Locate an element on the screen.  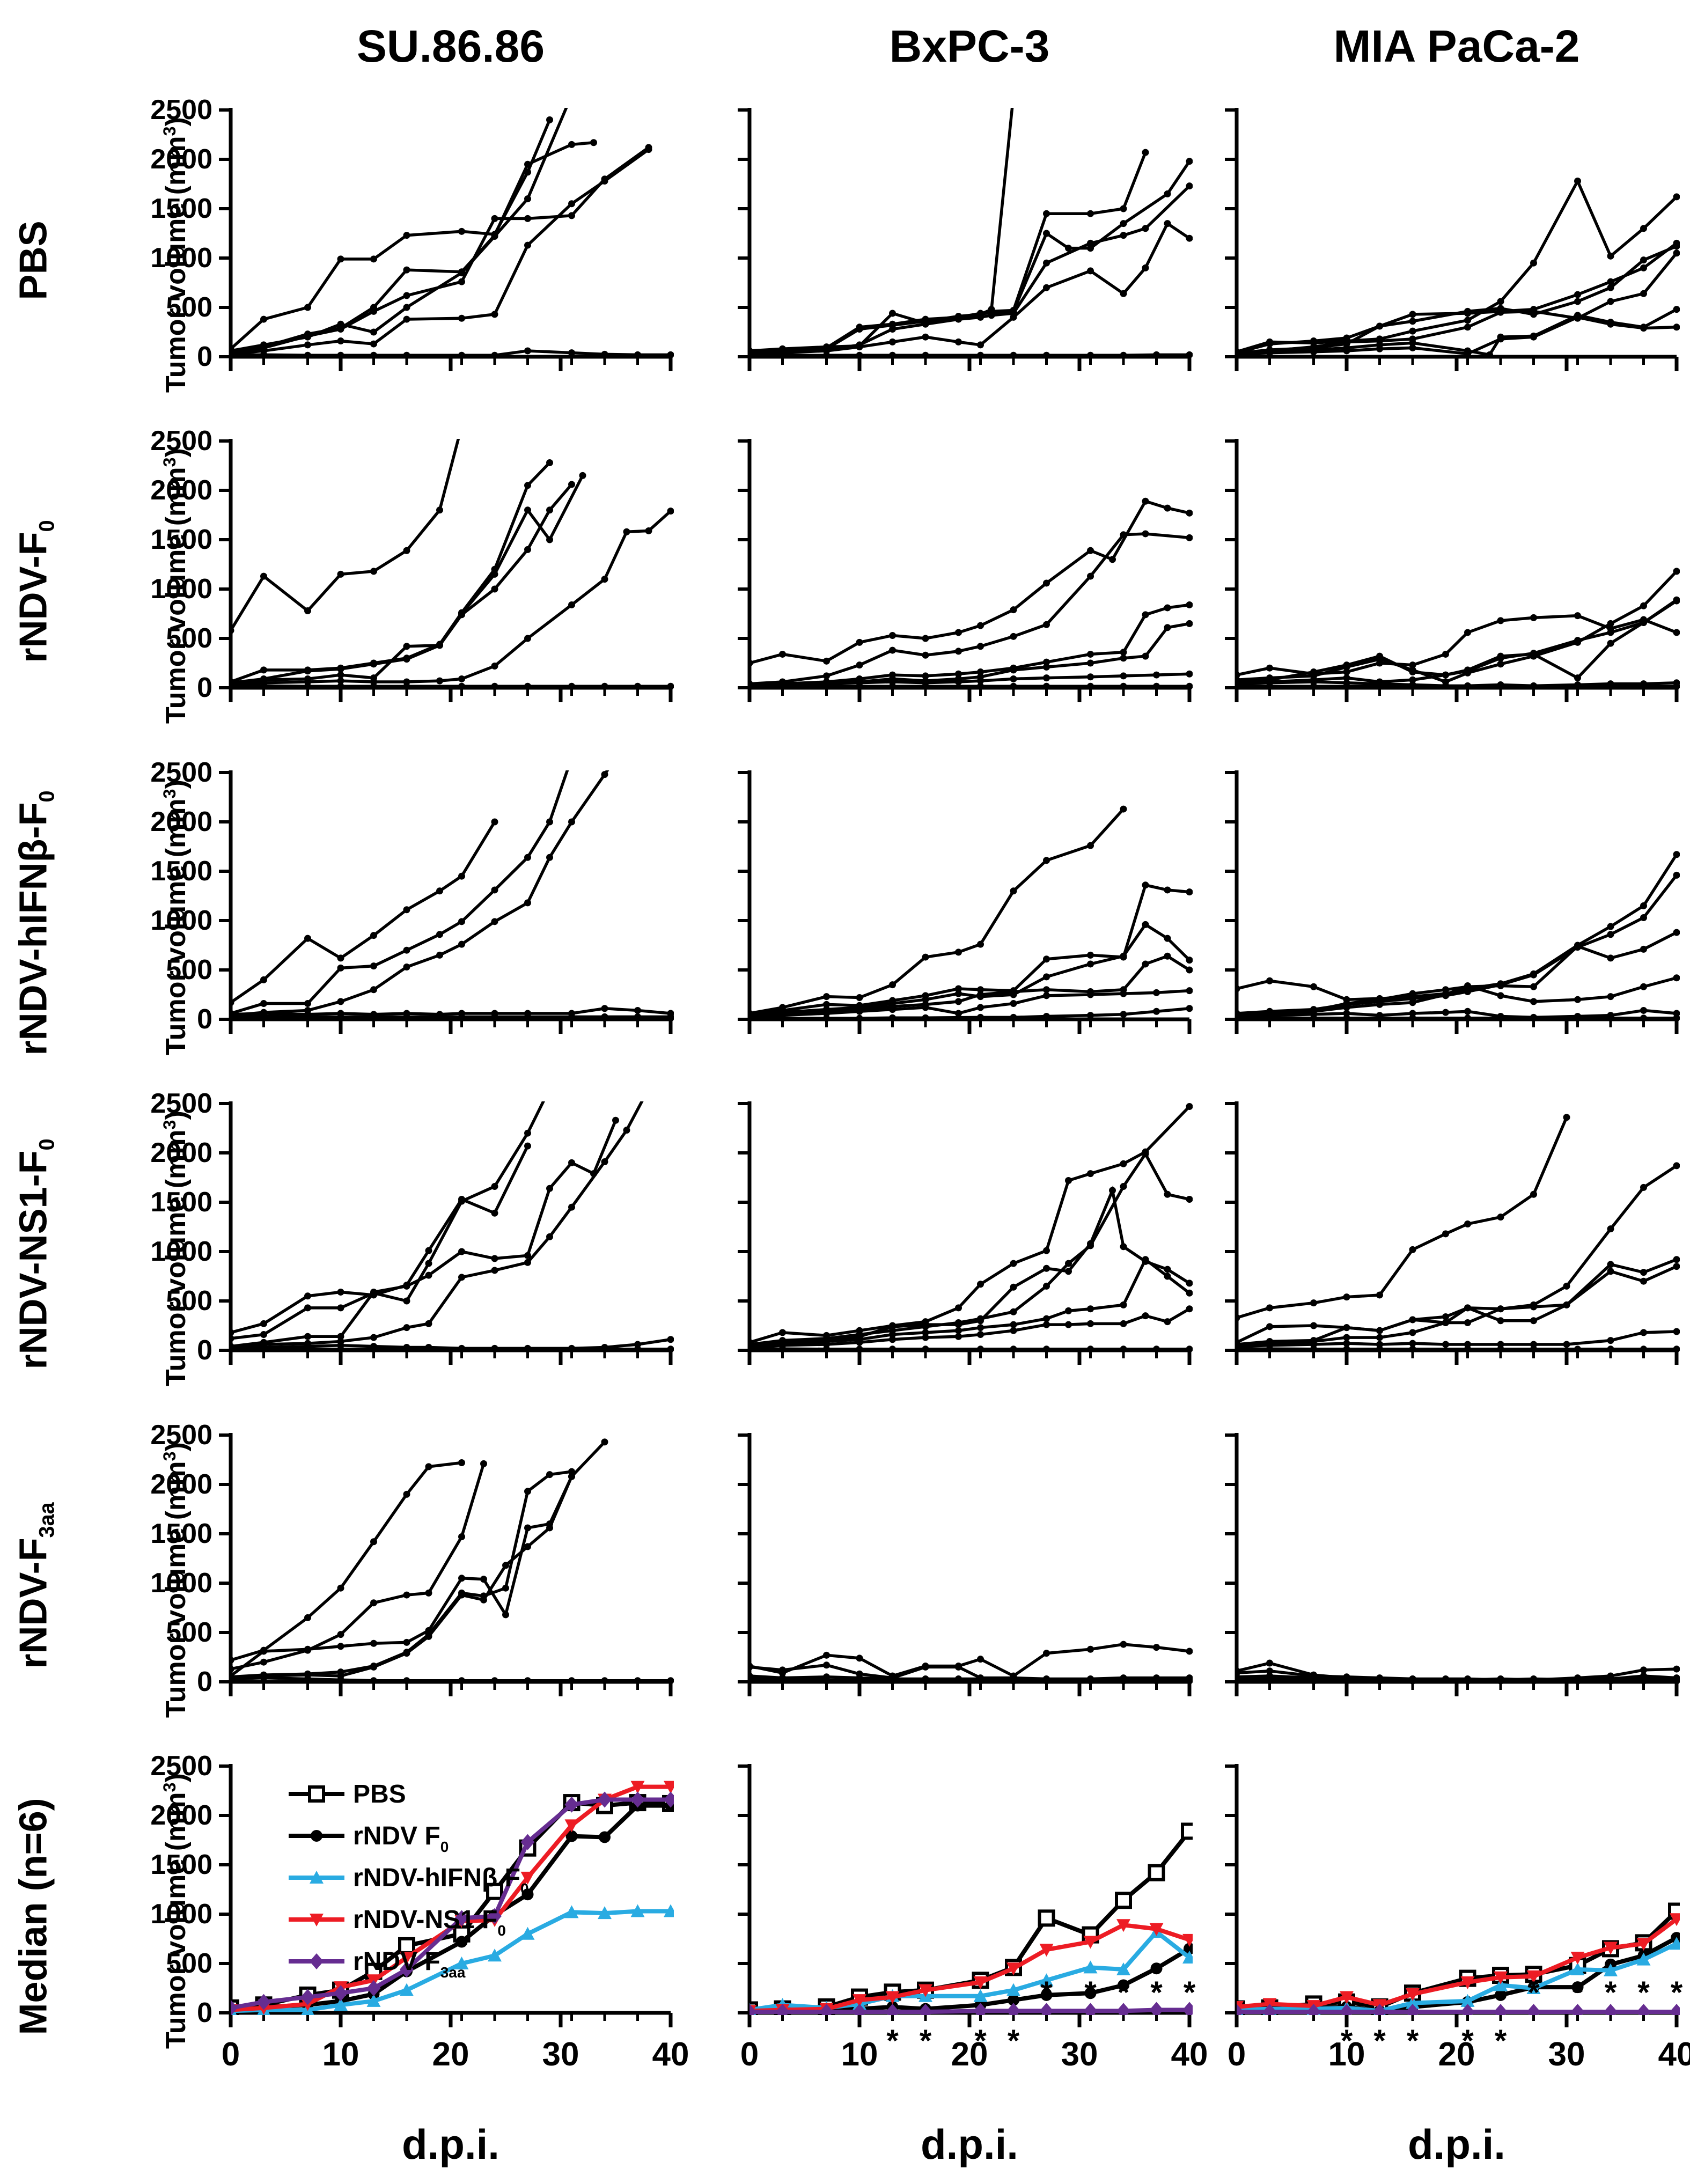
svg-text: rNDV-NS1 F0 is located at coordinates (429, 1922).